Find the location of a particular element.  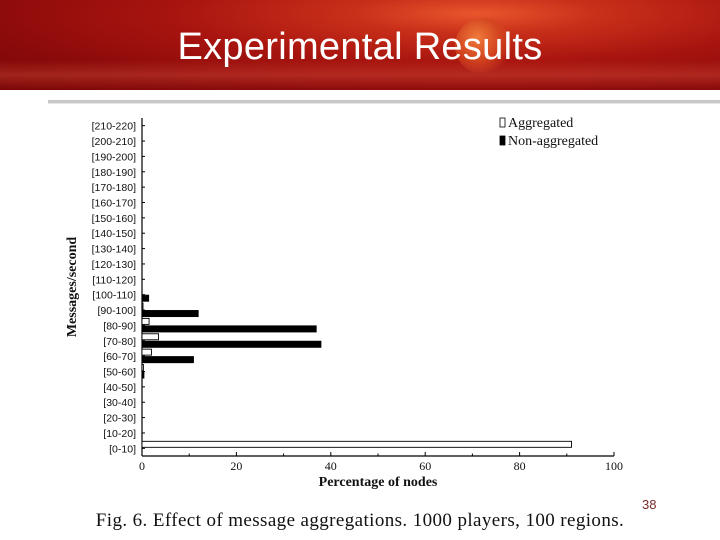

legend-label-non-aggregated: Non-aggregated is located at coordinates (553, 141).